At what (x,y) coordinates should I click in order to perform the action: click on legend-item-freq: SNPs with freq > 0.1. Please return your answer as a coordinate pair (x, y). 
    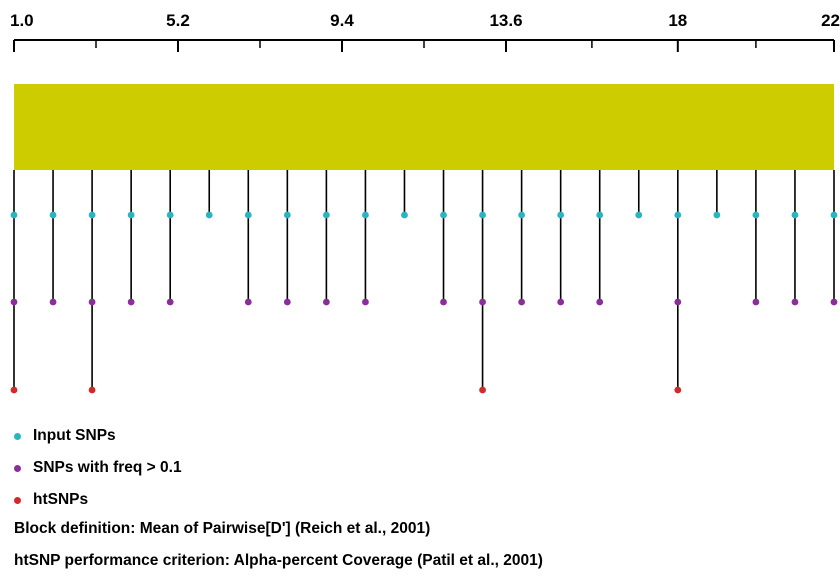
    Looking at the image, I should click on (98, 468).